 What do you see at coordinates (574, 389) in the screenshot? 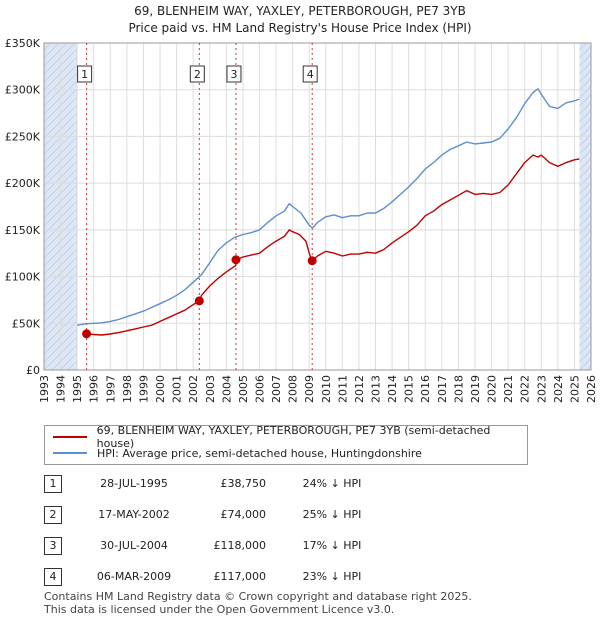
I see `x-tick-label: 2025` at bounding box center [574, 389].